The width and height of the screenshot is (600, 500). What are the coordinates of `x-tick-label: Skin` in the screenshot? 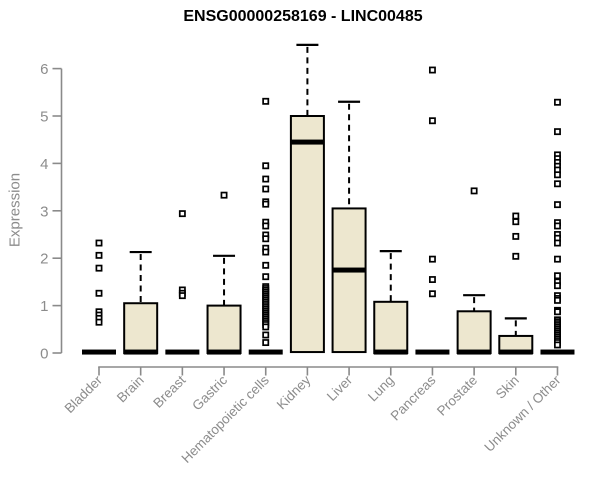 It's located at (507, 387).